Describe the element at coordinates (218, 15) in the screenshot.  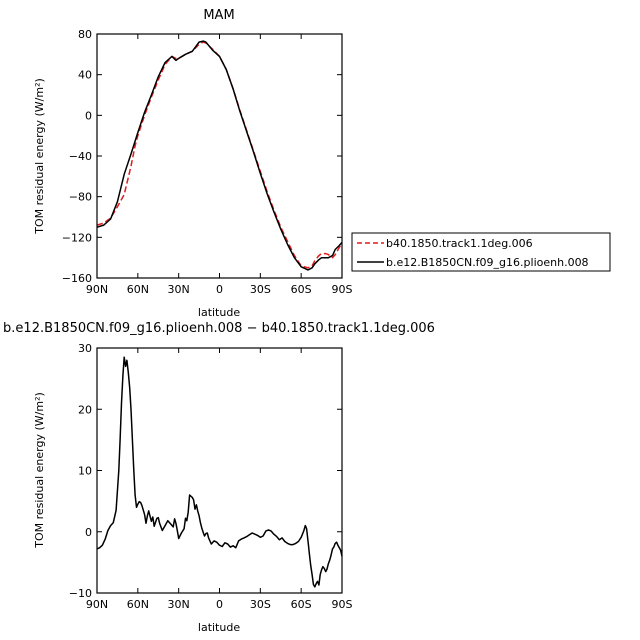
I see `chart-title: MAM` at that location.